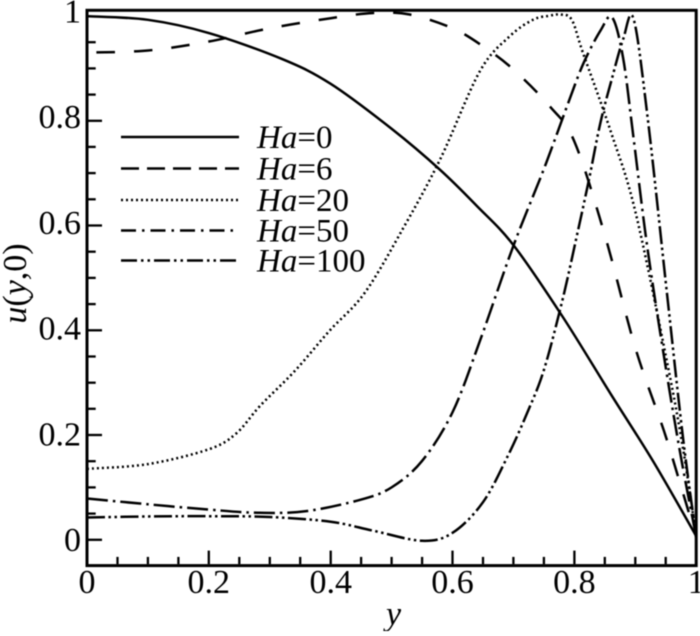 This screenshot has height=636, width=700. Describe the element at coordinates (294, 170) in the screenshot. I see `svg-text: Ha=6` at that location.